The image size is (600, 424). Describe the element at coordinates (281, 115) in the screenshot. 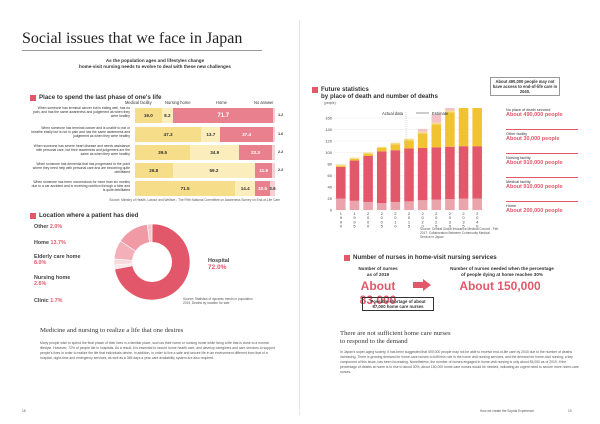

I see `no-answer-value: 1.2` at that location.